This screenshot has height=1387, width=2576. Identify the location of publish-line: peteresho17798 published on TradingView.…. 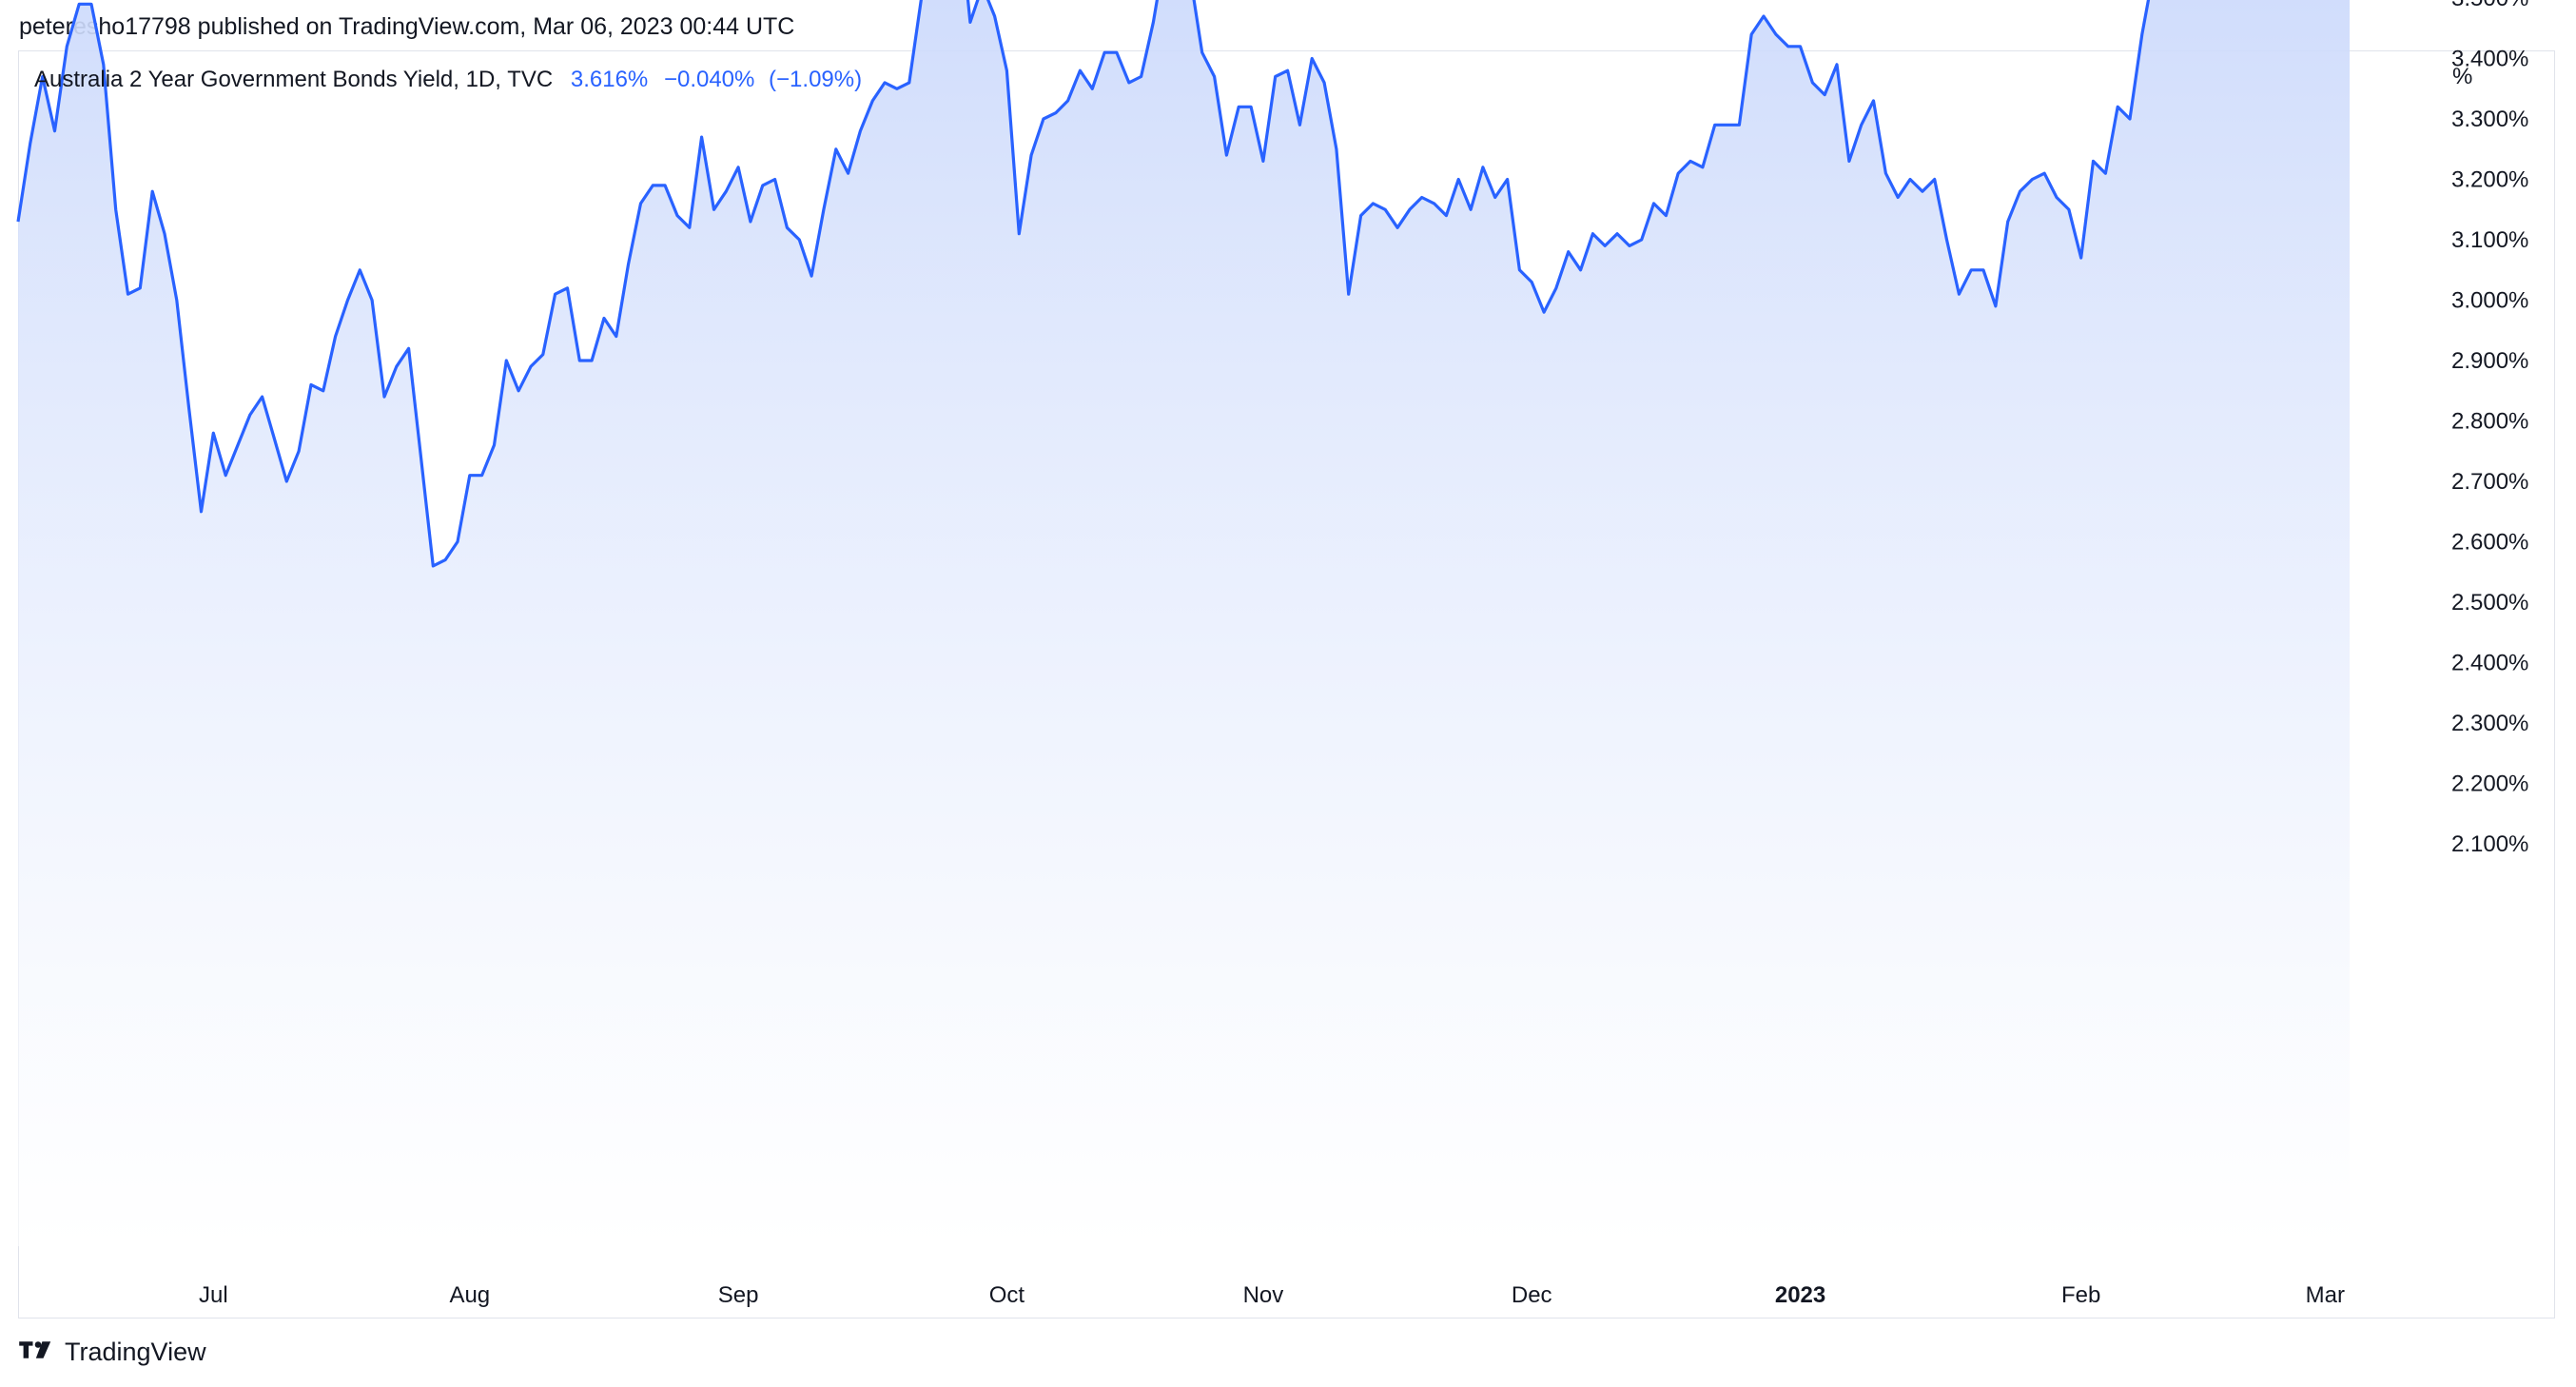
(407, 26).